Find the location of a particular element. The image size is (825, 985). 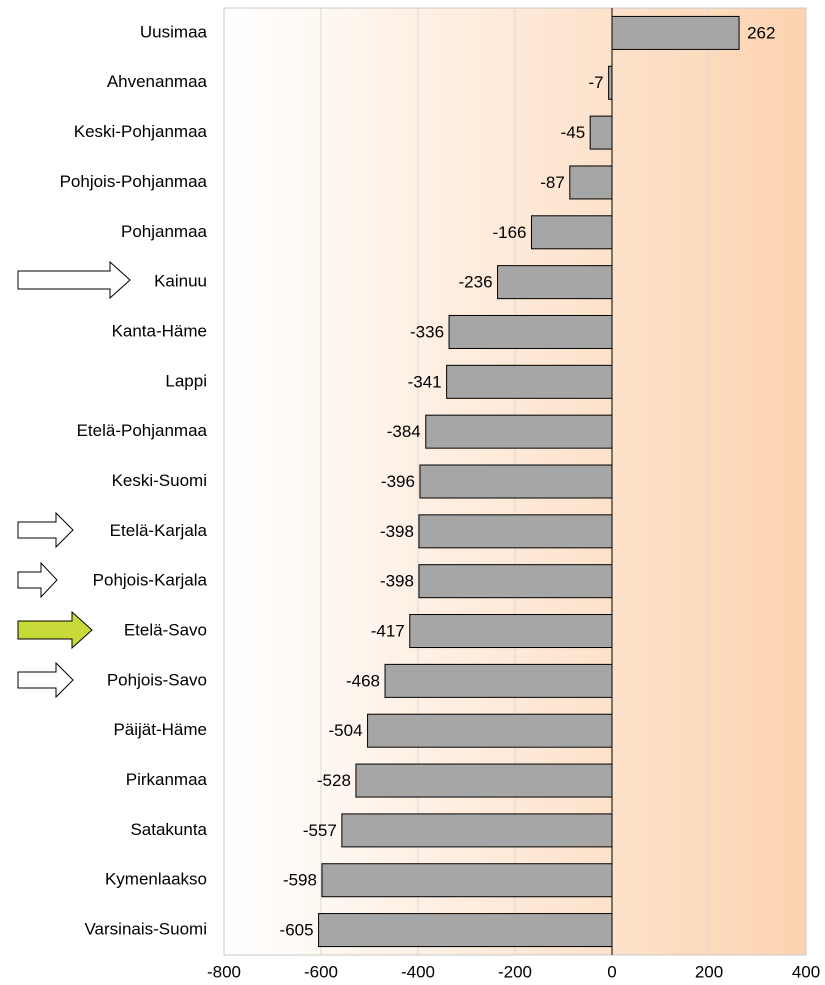

y-tick-label: Ahvenanmaa is located at coordinates (157, 81).